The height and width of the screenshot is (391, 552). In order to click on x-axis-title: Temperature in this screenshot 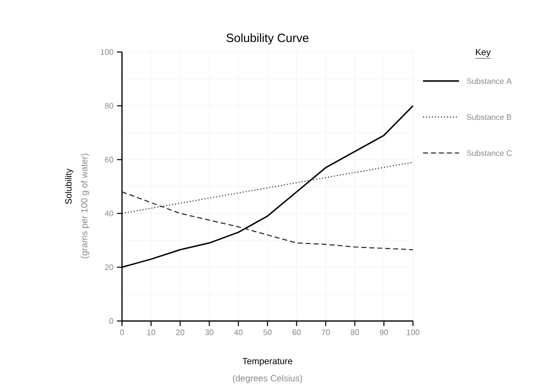, I will do `click(267, 362)`.